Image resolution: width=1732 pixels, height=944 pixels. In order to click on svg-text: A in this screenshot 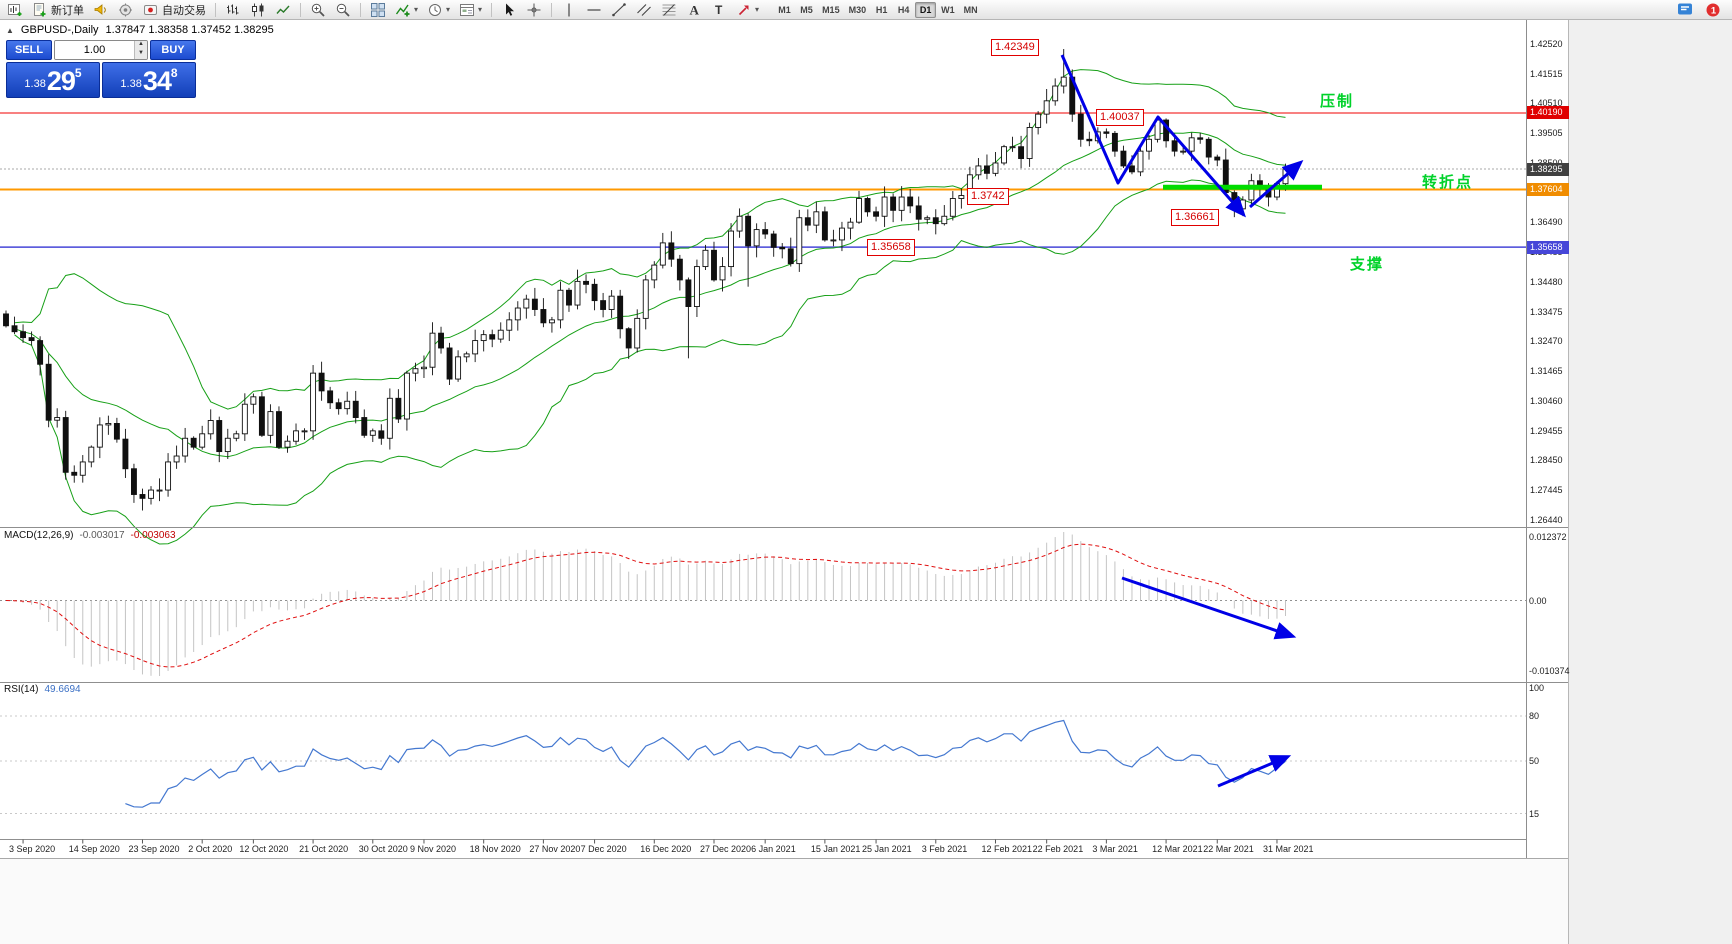, I will do `click(695, 9)`.